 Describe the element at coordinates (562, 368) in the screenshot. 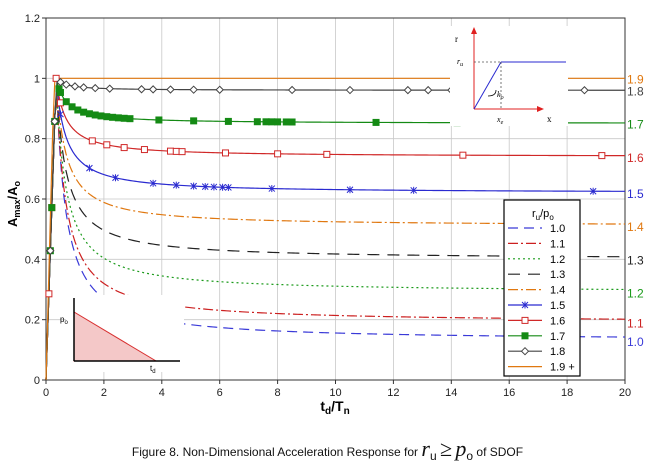

I see `legend-label: 1.9 +` at that location.